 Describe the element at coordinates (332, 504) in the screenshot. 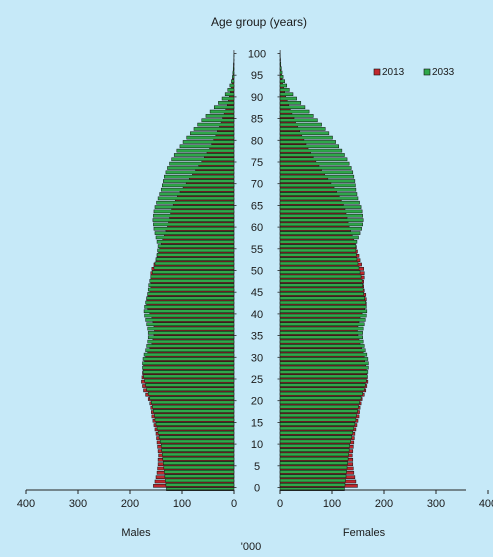

I see `x-tick-label-females-100: 100` at that location.